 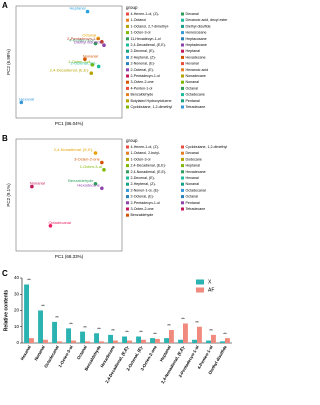 I want to click on legend-label: 2-Nonenal, (E)-, so click(x=143, y=64).